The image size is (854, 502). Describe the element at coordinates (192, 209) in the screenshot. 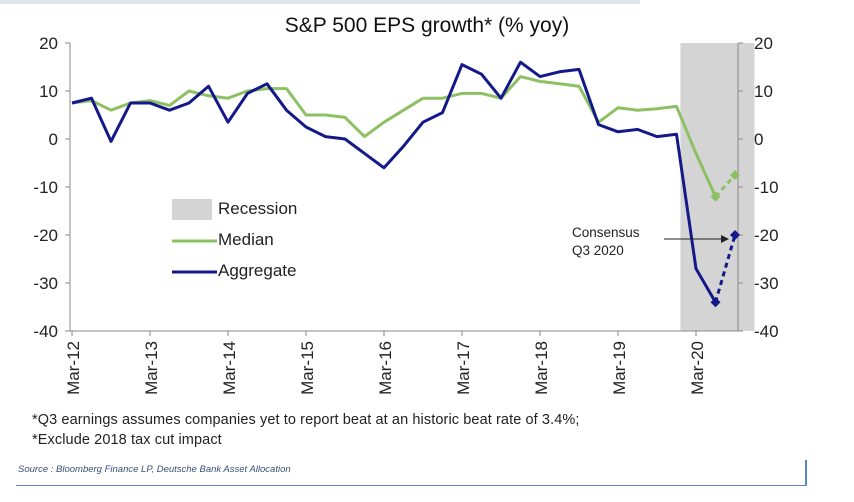

I see `legend-swatch-recession` at that location.